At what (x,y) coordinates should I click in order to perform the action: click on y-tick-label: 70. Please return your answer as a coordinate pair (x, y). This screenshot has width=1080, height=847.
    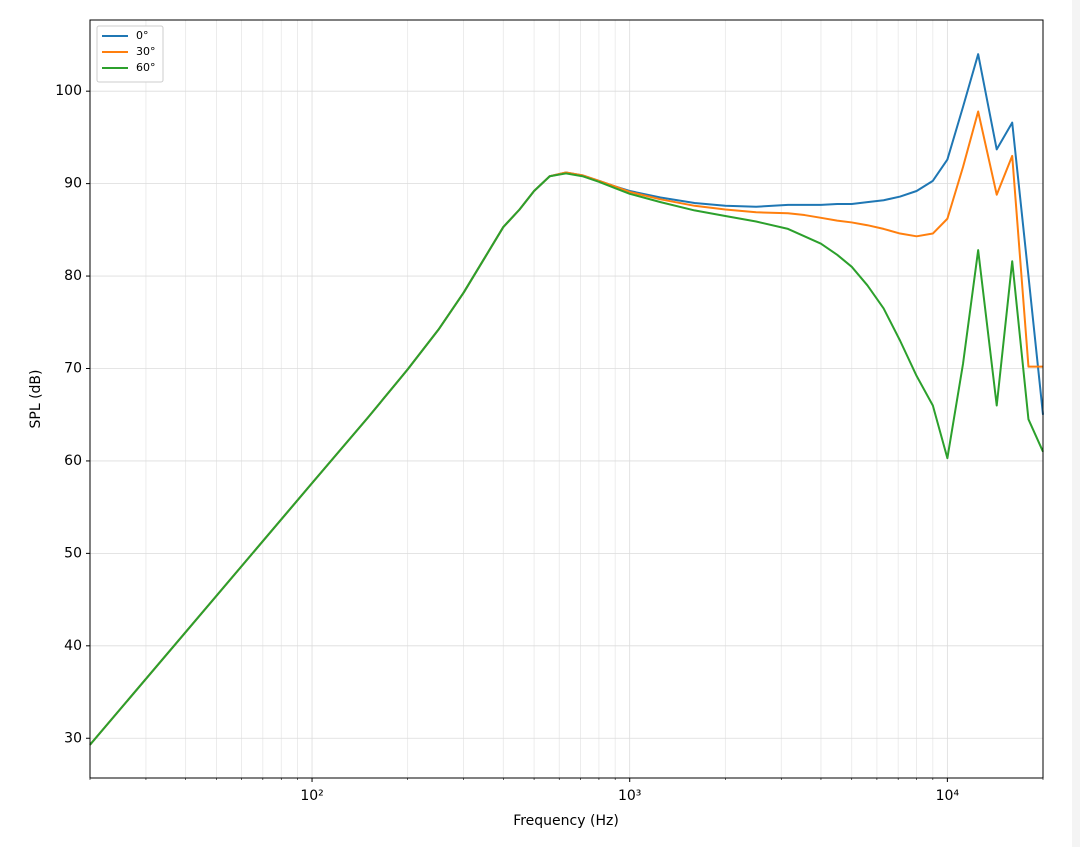
    Looking at the image, I should click on (73, 368).